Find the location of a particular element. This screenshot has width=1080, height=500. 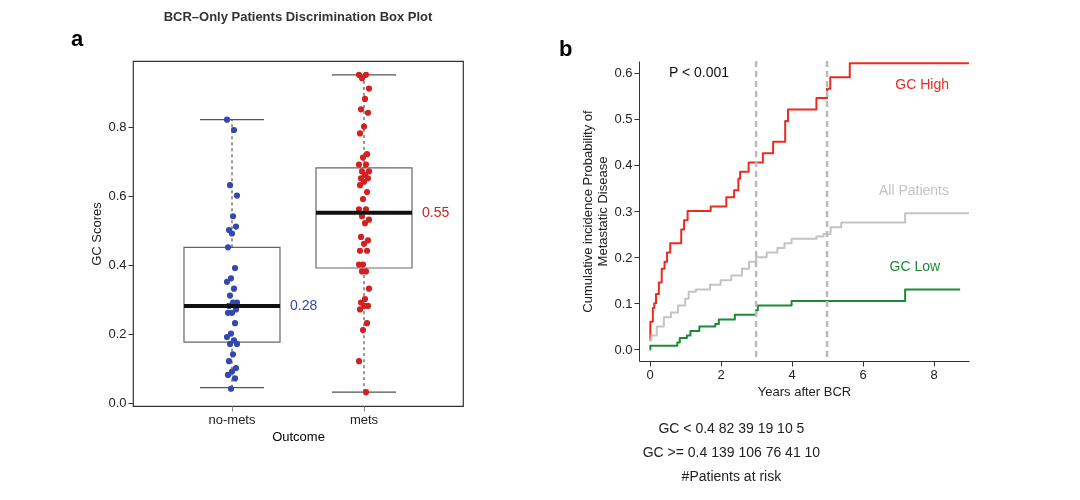

chart-title: BCR–Only Patients Discrimination Box Plot is located at coordinates (298, 16).